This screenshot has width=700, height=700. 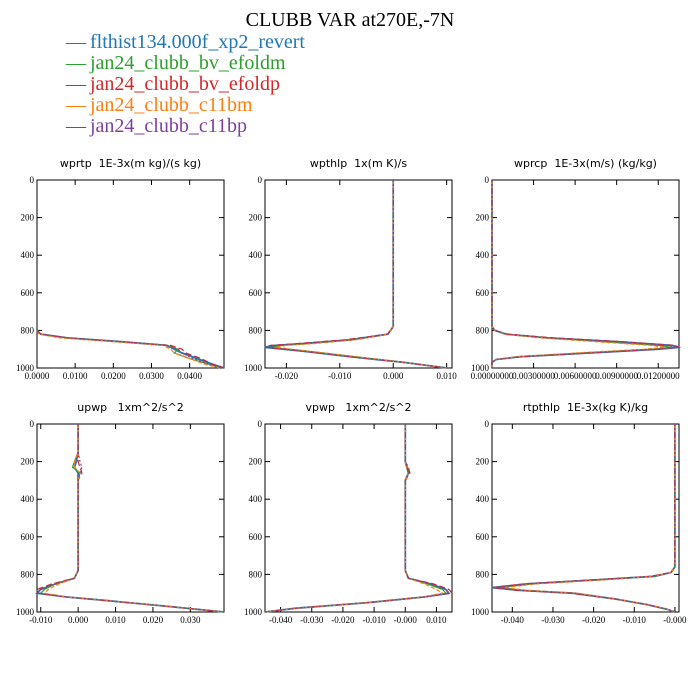 I want to click on x-tick-label: 0.0000, so click(x=37, y=376).